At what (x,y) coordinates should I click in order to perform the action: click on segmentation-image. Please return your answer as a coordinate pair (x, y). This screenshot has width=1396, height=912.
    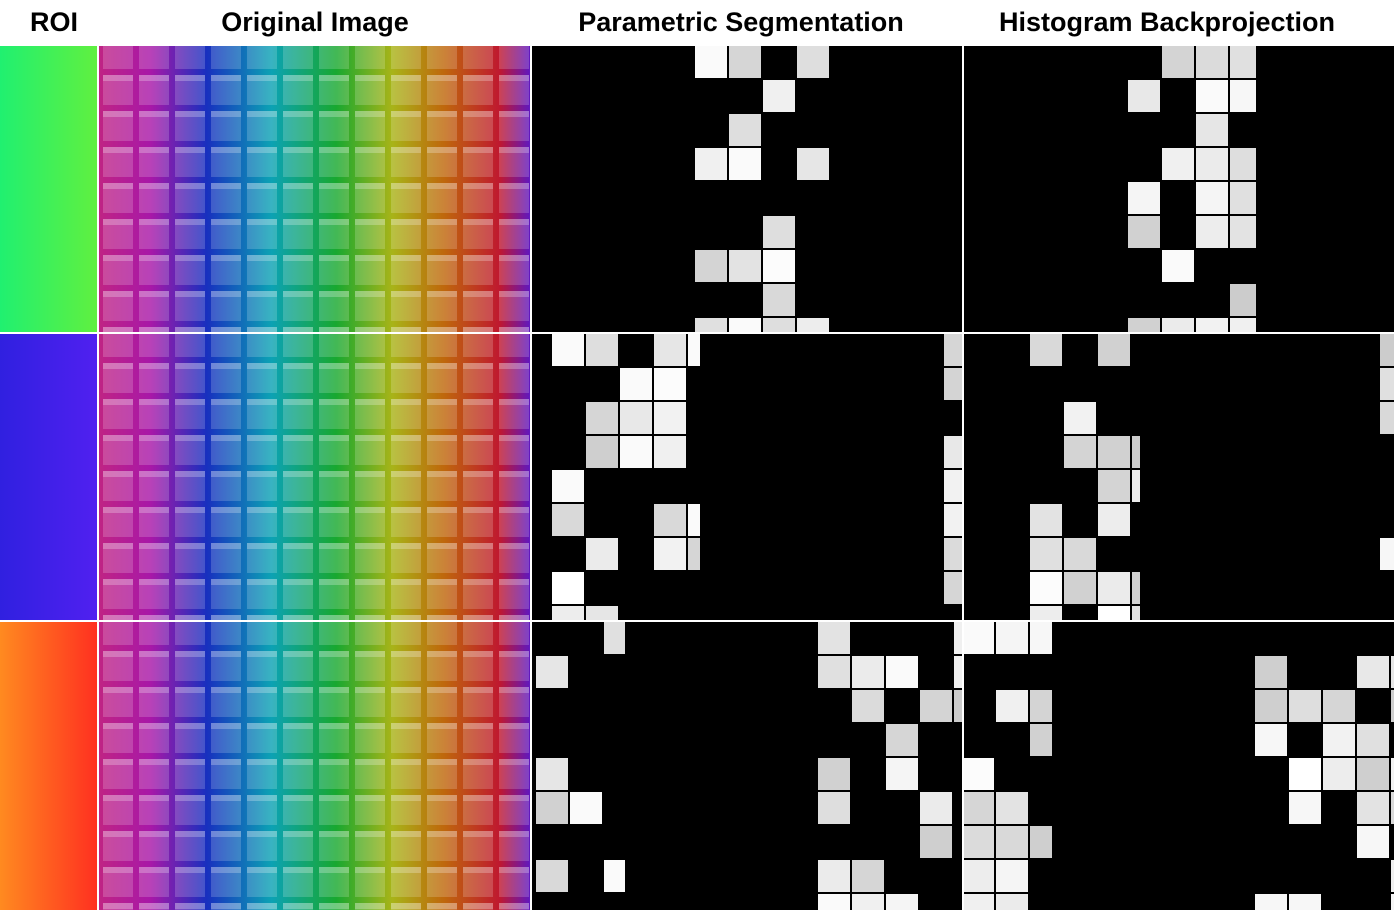
    Looking at the image, I should click on (747, 189).